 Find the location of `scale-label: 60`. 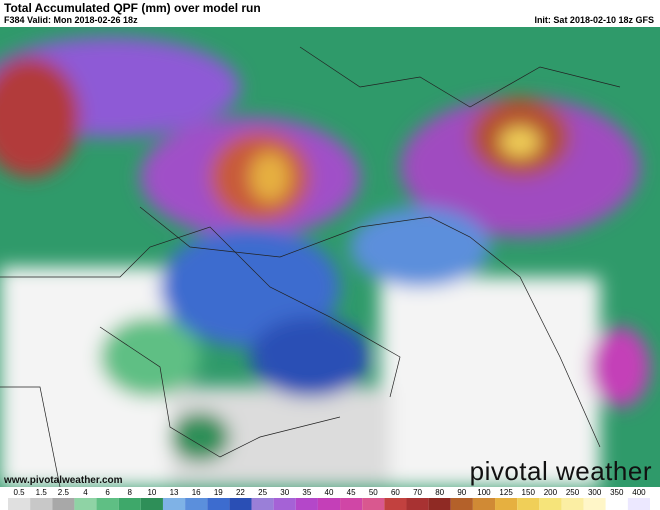

scale-label: 60 is located at coordinates (395, 492).